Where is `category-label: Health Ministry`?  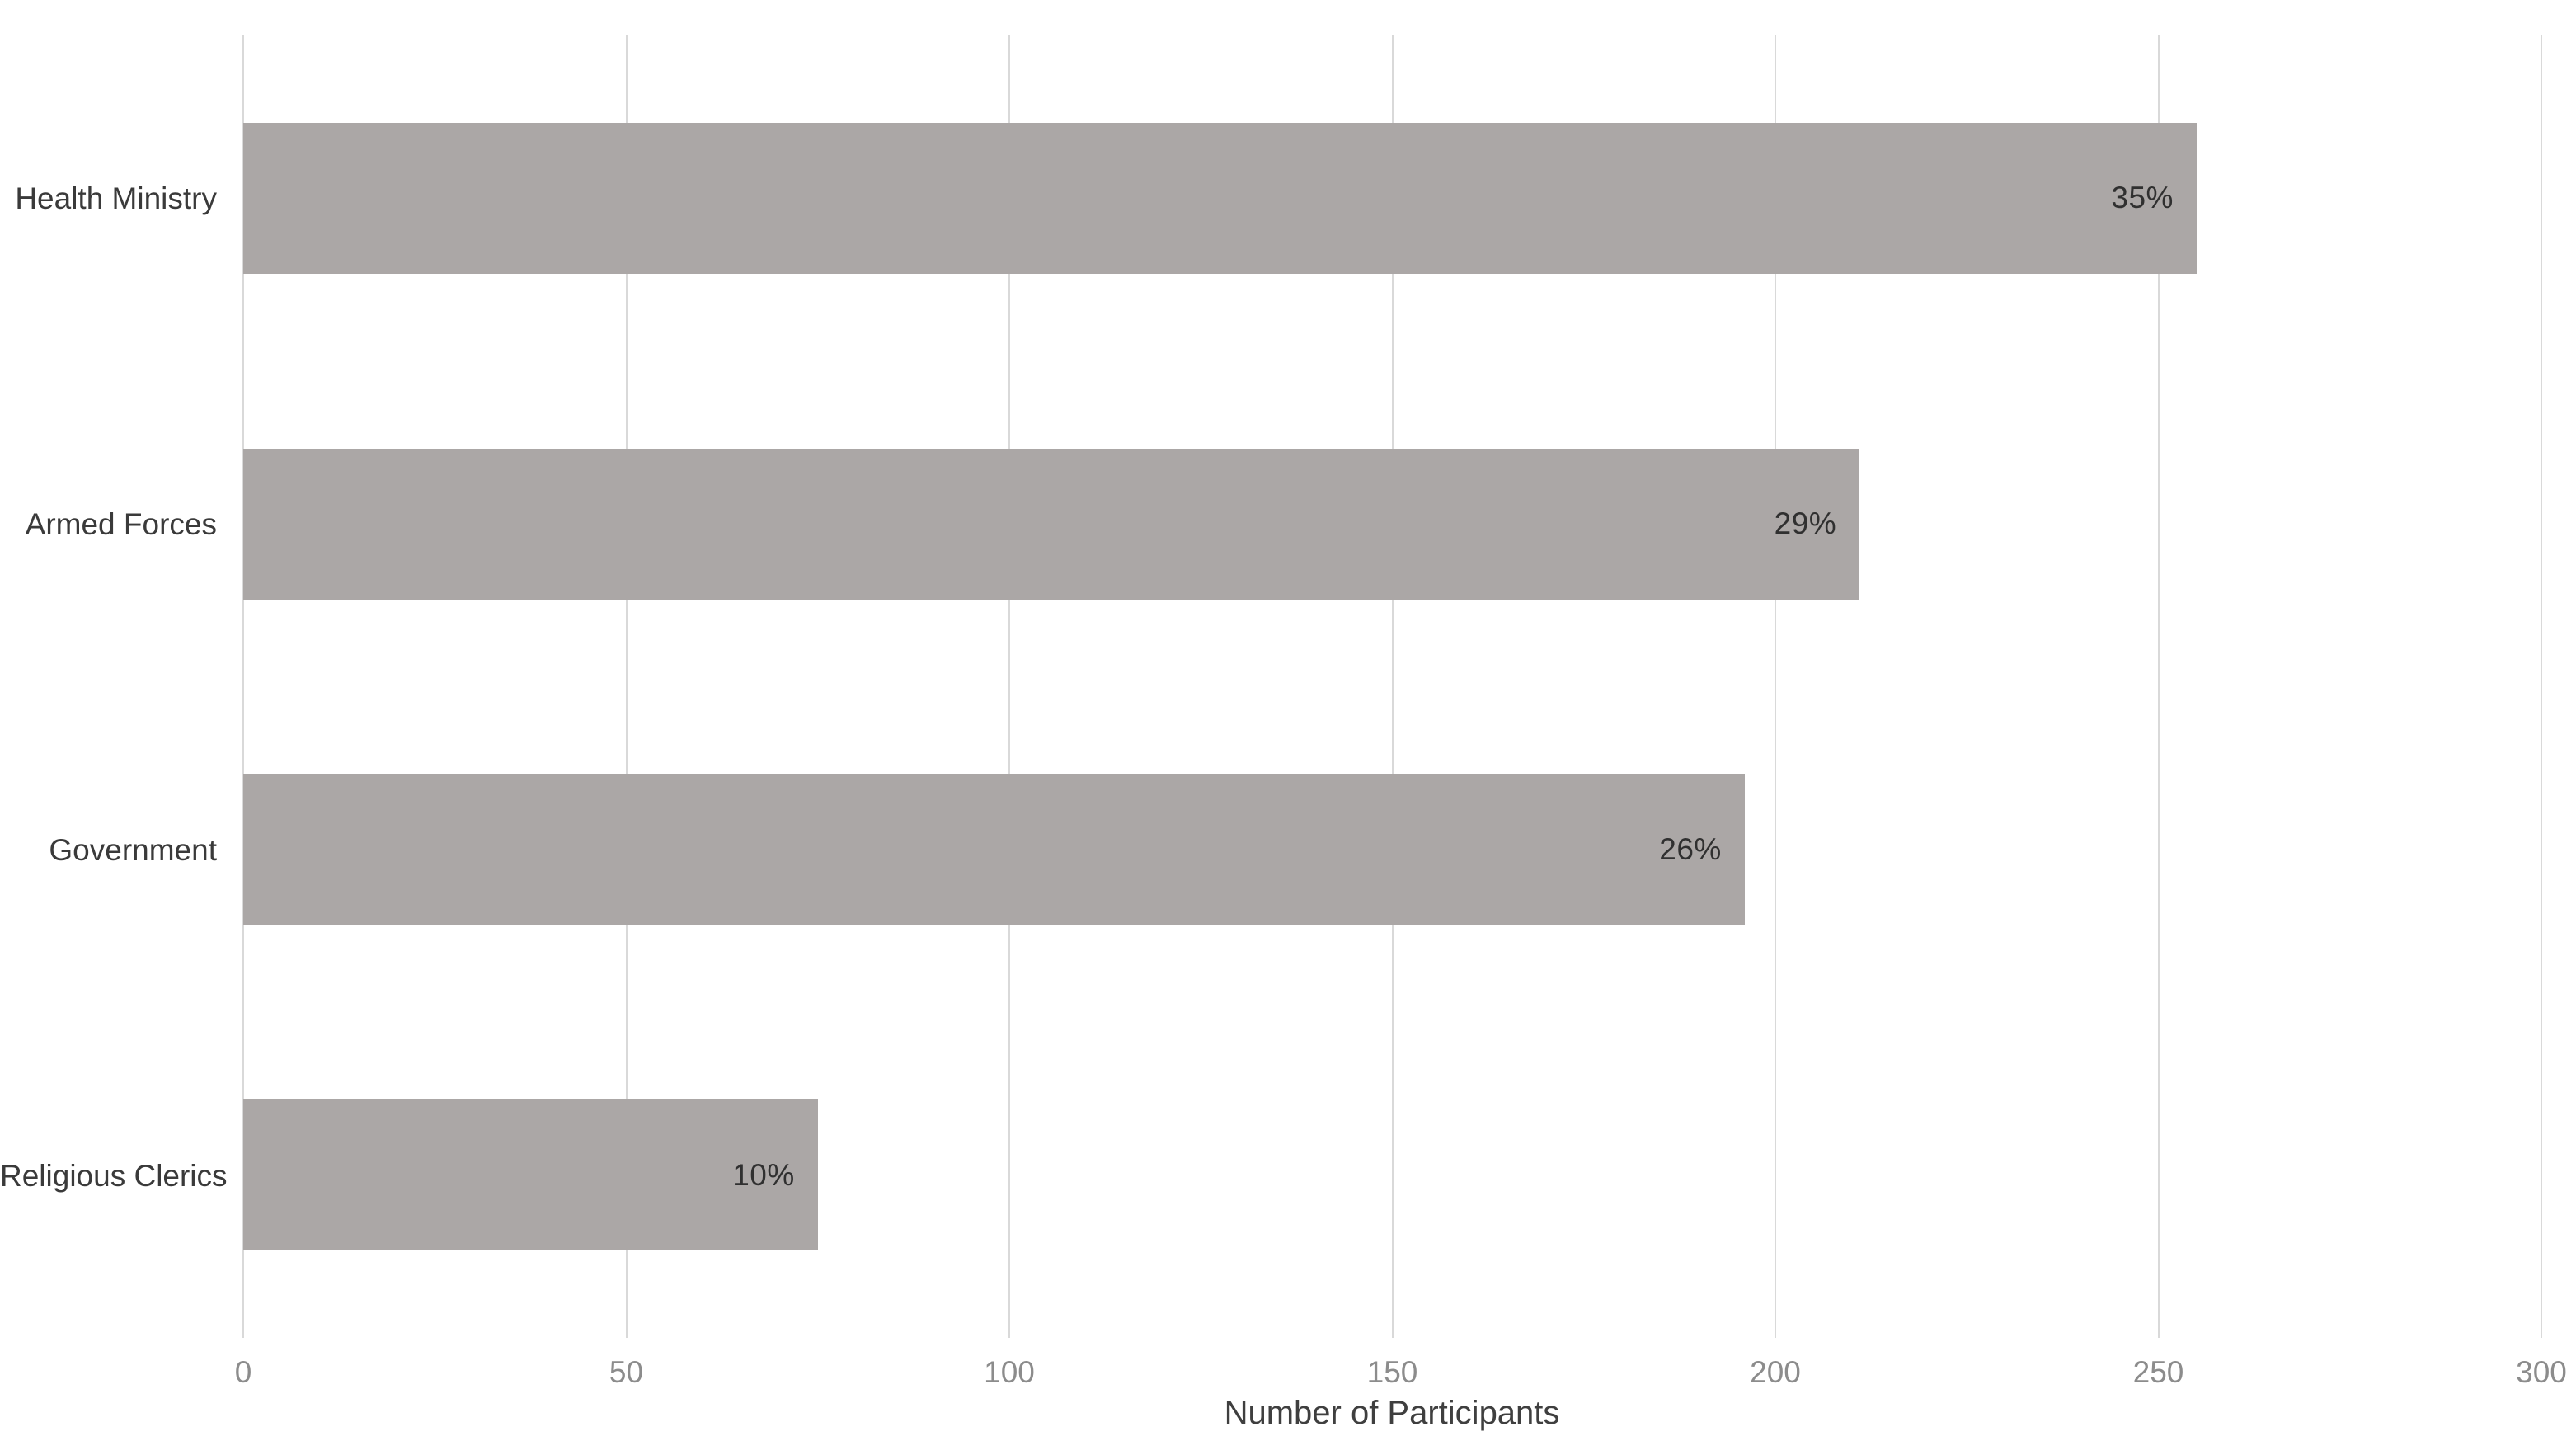
category-label: Health Ministry is located at coordinates (116, 198).